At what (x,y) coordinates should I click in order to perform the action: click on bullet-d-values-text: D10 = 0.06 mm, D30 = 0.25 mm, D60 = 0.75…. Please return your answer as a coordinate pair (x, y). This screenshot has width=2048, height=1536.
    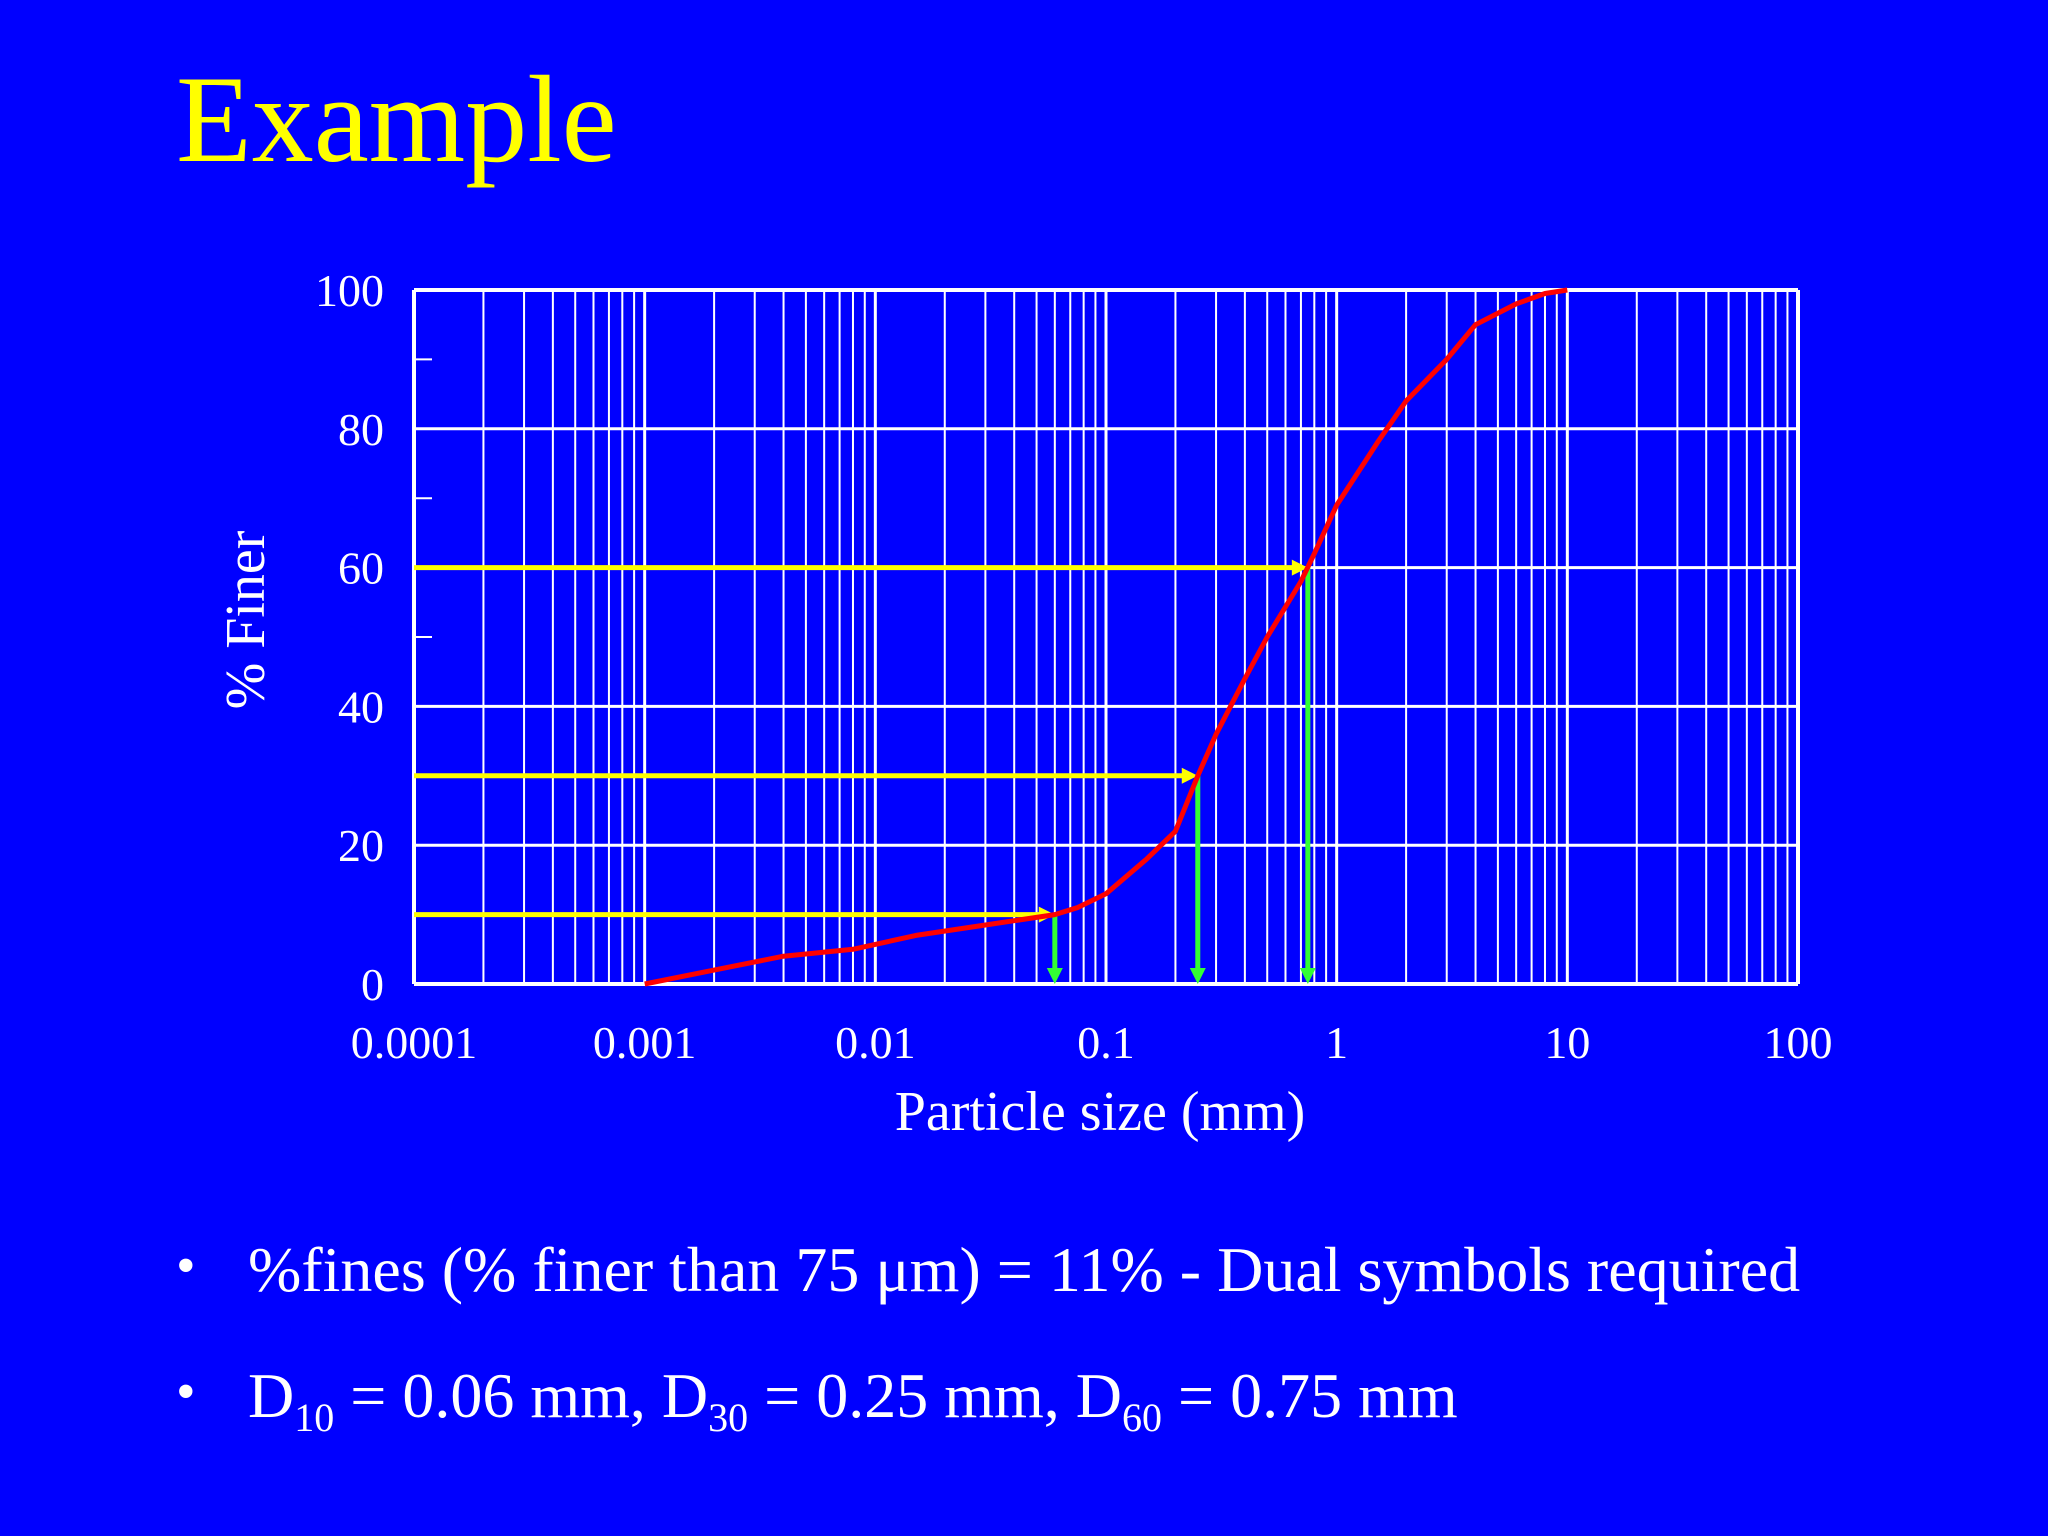
    Looking at the image, I should click on (853, 1401).